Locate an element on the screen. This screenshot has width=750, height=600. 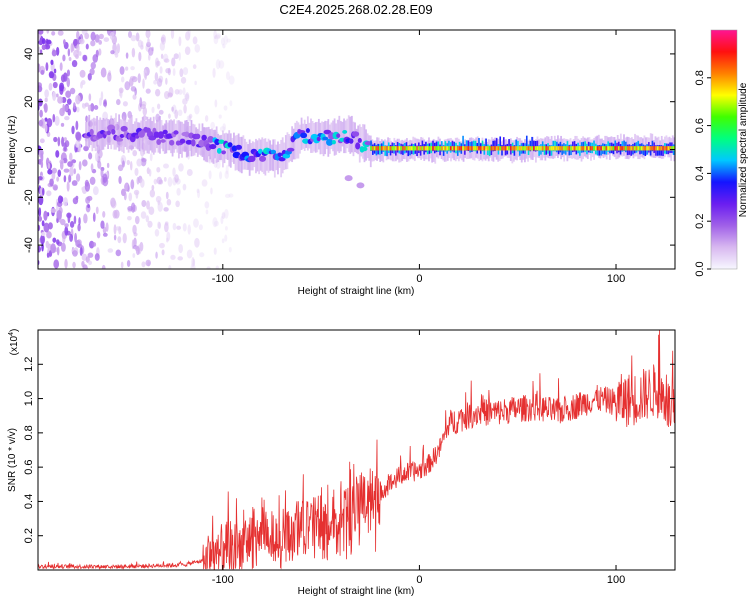
colorbar-bar is located at coordinates (724, 149).